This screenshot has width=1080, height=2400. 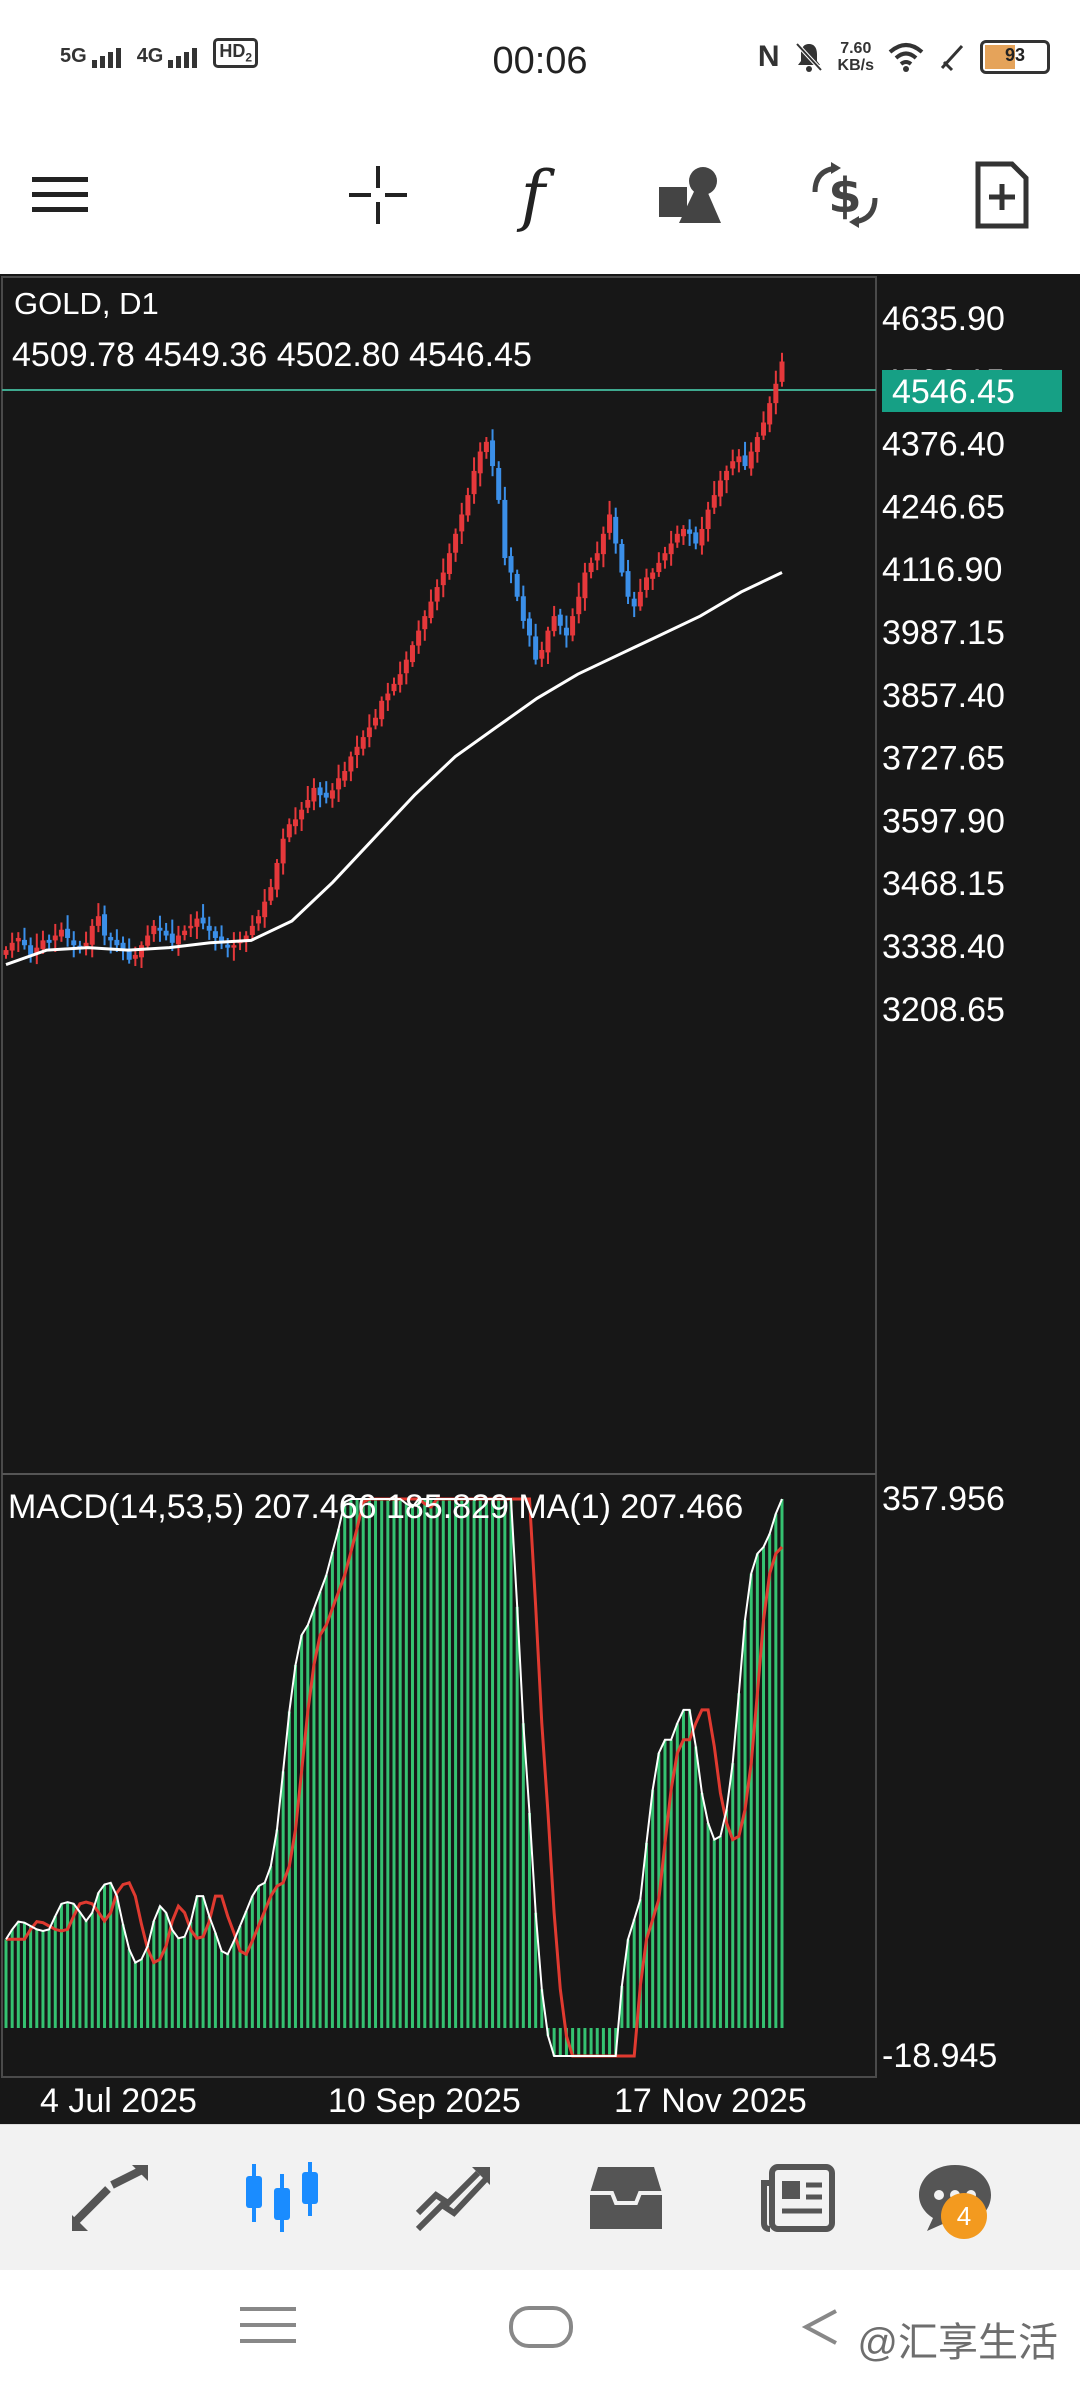 I want to click on watermark-text: @汇享生活, so click(x=957, y=2343).